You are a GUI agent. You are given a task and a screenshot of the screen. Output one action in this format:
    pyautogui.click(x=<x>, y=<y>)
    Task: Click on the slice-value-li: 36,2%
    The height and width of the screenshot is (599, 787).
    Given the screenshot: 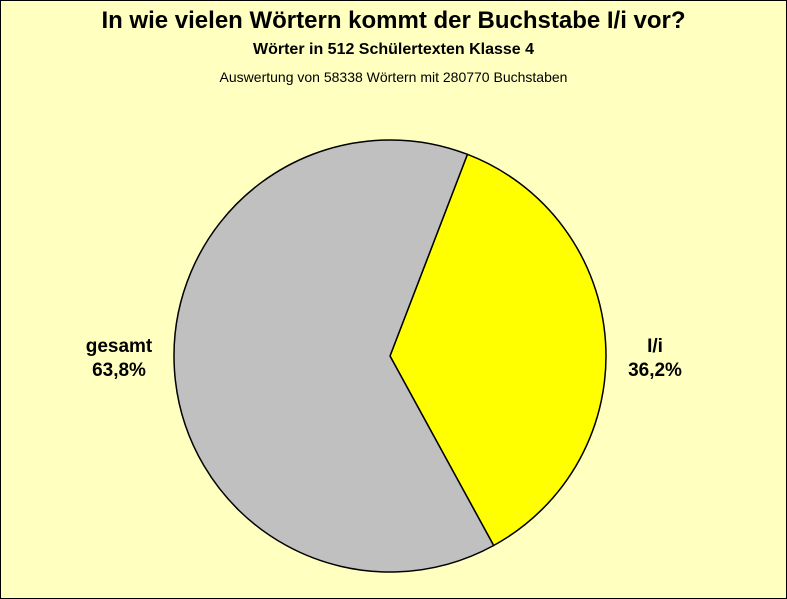 What is the action you would take?
    pyautogui.click(x=655, y=370)
    